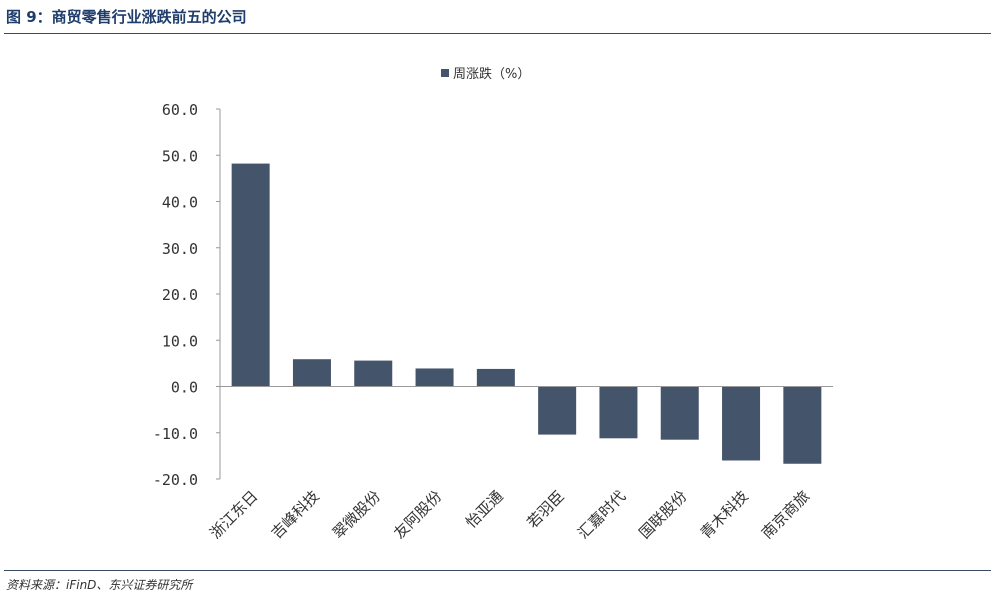 This screenshot has width=997, height=607. What do you see at coordinates (180, 110) in the screenshot?
I see `y-tick-label: 60.0` at bounding box center [180, 110].